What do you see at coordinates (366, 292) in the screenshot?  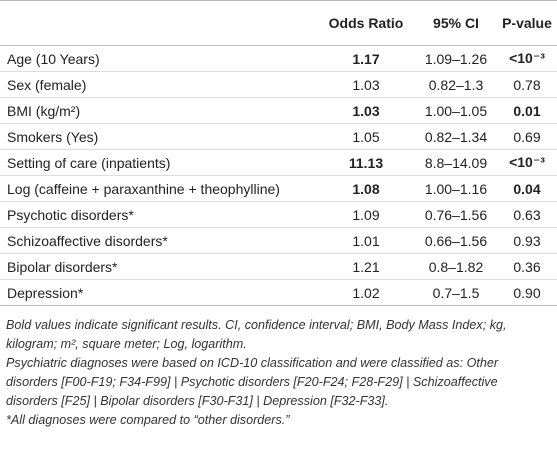 I see `cell: 1.02` at bounding box center [366, 292].